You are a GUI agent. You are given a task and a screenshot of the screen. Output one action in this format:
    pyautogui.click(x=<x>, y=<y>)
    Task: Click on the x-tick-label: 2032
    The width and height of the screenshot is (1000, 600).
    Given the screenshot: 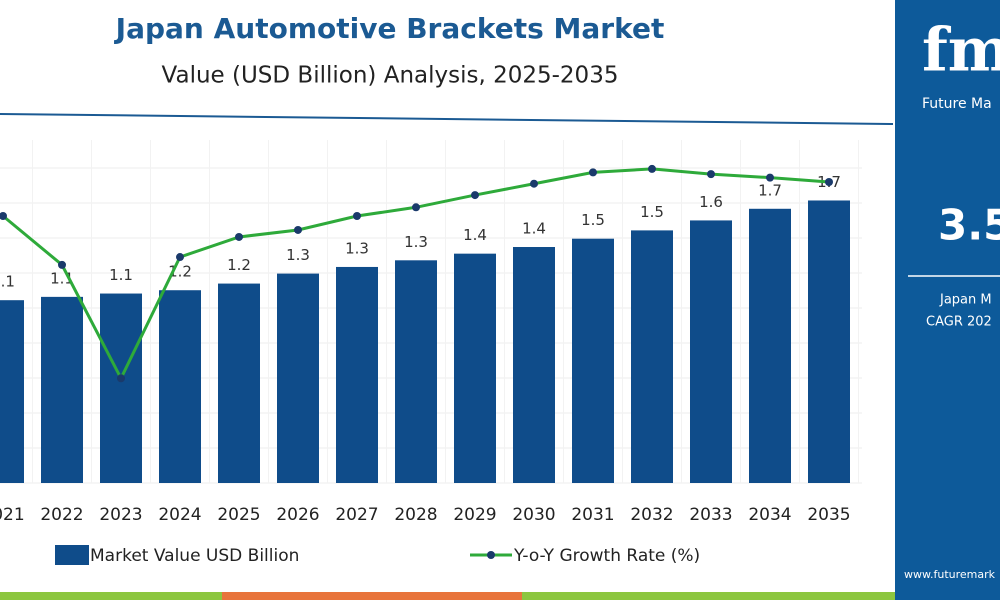 What is the action you would take?
    pyautogui.click(x=651, y=515)
    